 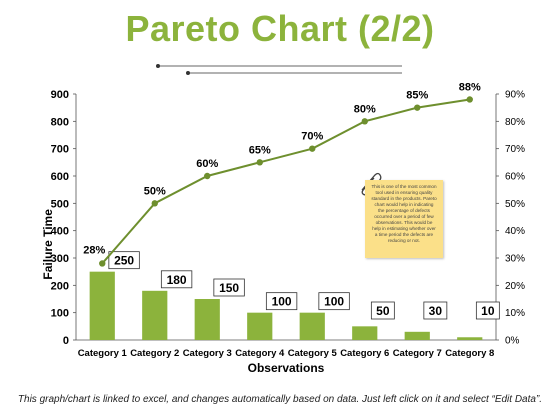 I want to click on y2-tick-label: 0%, so click(x=512, y=341).